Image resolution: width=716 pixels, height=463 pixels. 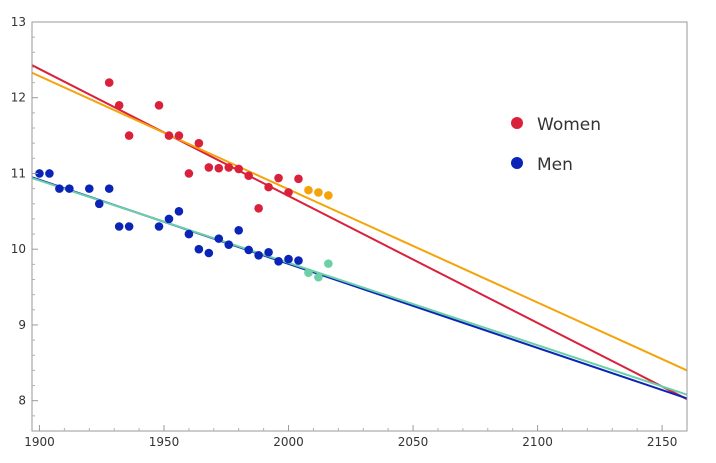 I want to click on legend-marker-men, so click(x=517, y=163).